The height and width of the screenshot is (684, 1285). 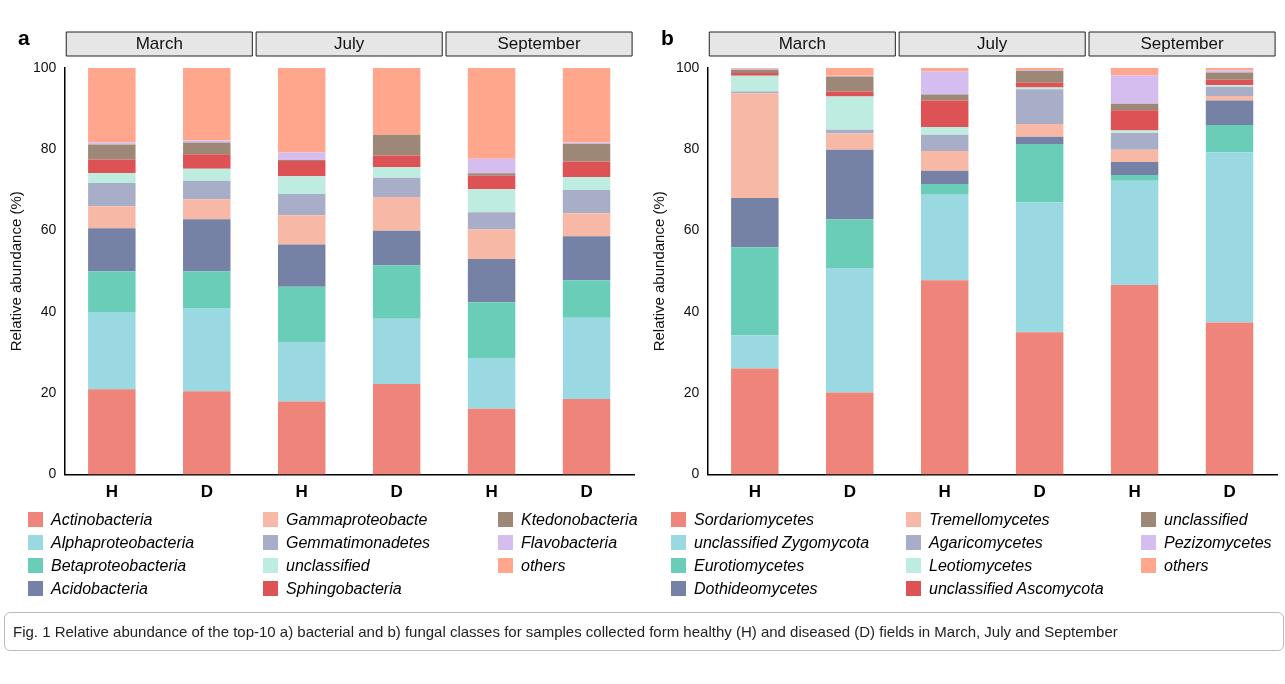 What do you see at coordinates (802, 44) in the screenshot?
I see `text: March` at bounding box center [802, 44].